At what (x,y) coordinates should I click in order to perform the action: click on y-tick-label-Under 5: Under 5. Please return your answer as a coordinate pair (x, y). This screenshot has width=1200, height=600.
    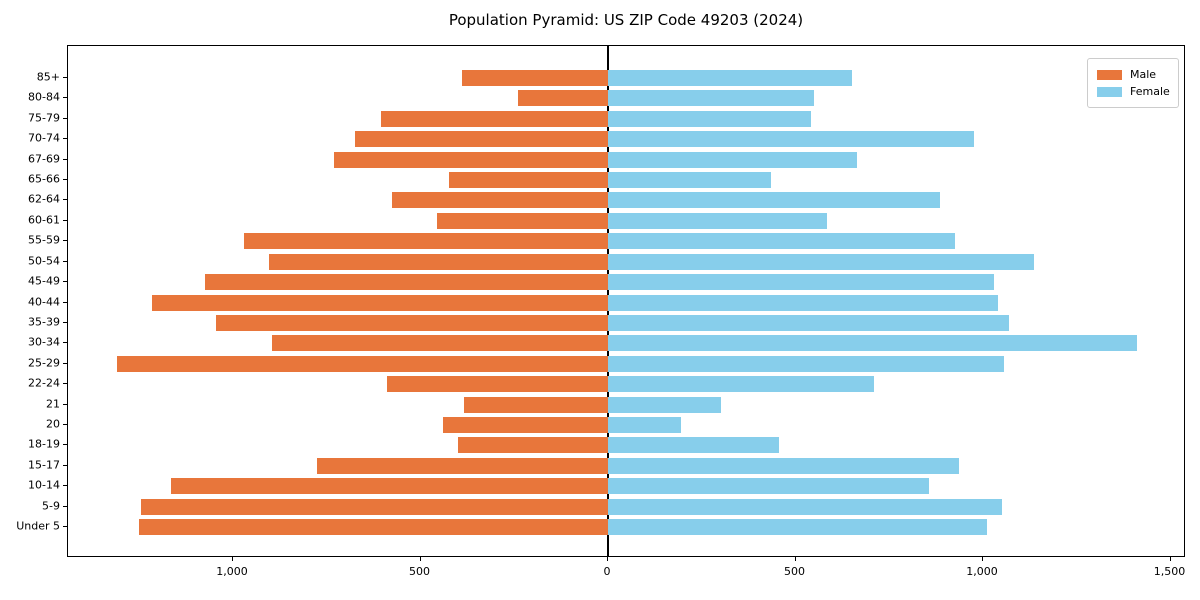
    Looking at the image, I should click on (38, 526).